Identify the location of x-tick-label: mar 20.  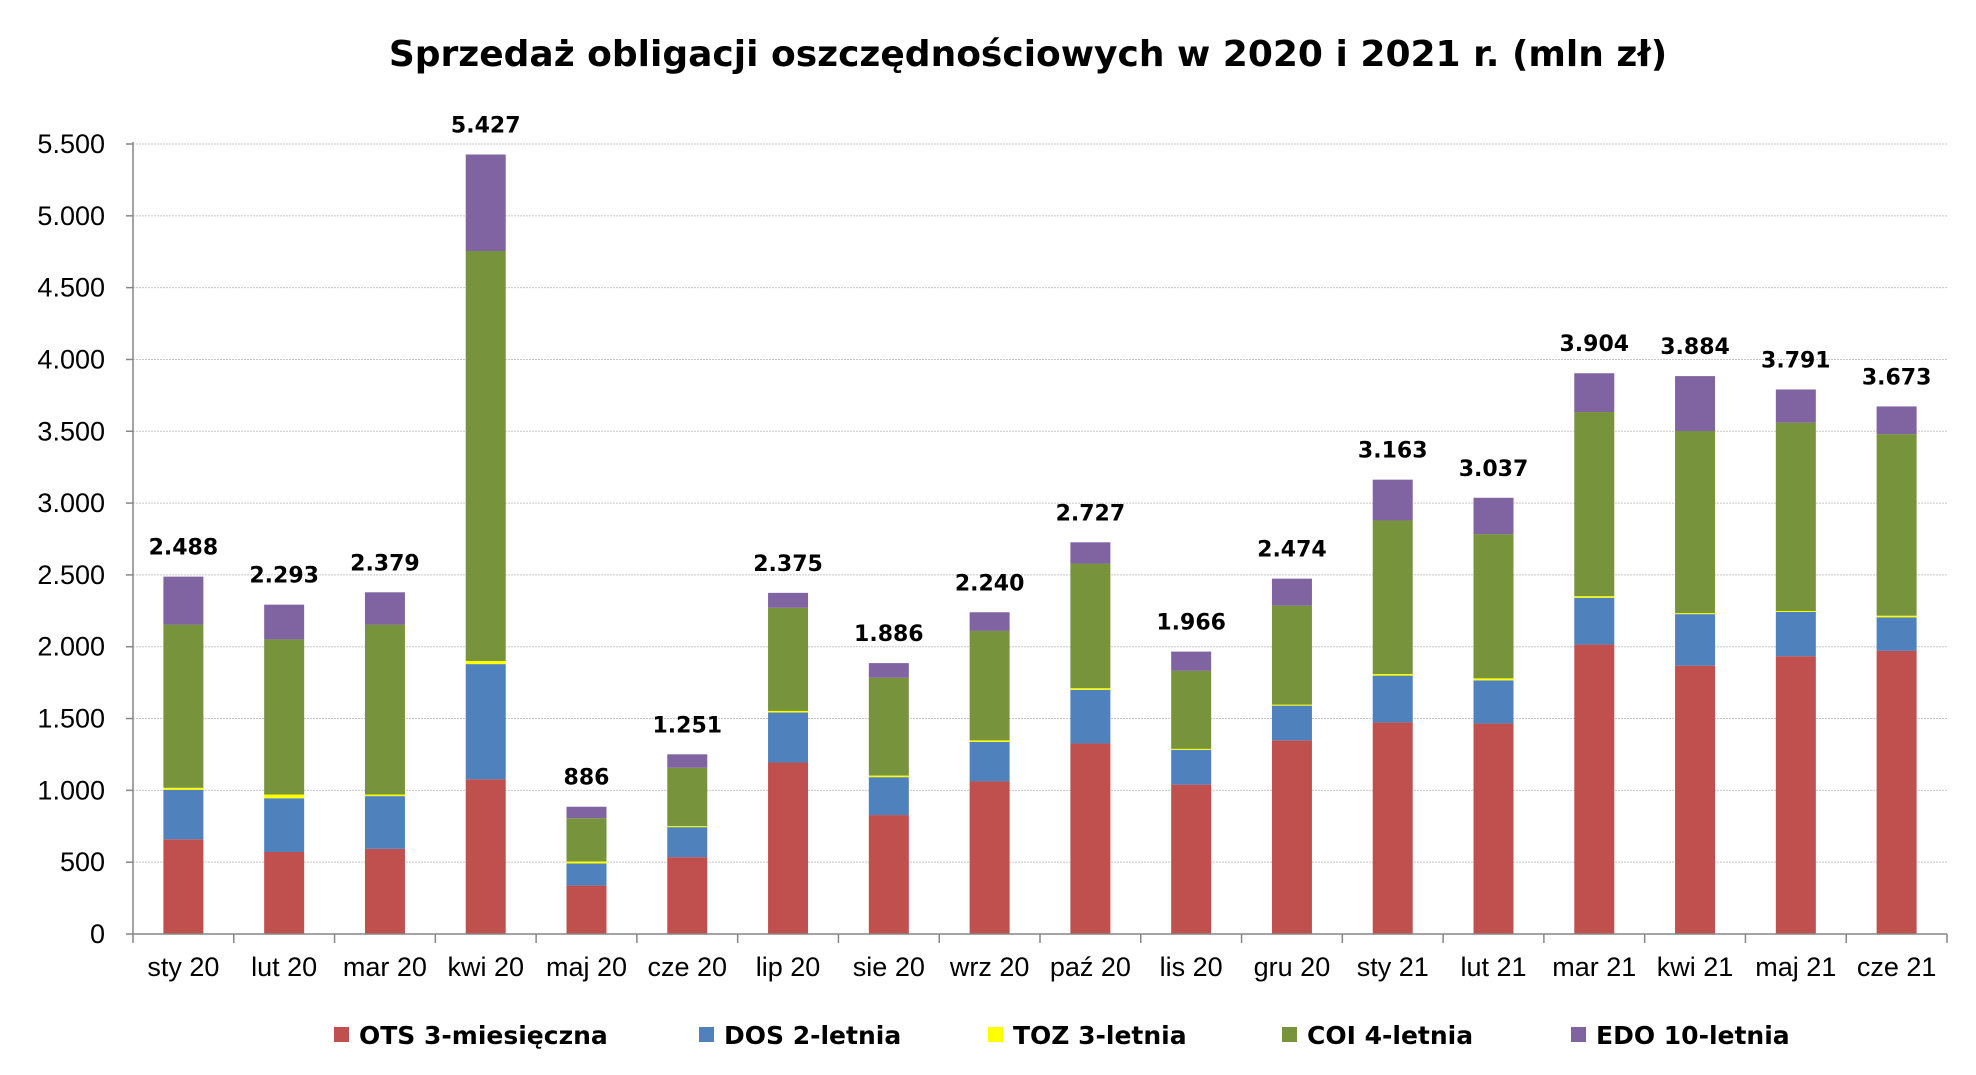
(385, 967).